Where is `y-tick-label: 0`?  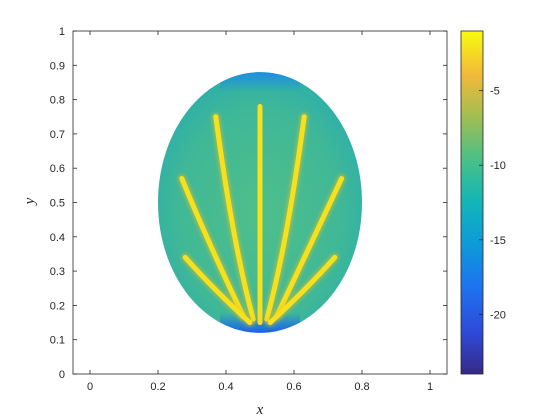 y-tick-label: 0 is located at coordinates (62, 375).